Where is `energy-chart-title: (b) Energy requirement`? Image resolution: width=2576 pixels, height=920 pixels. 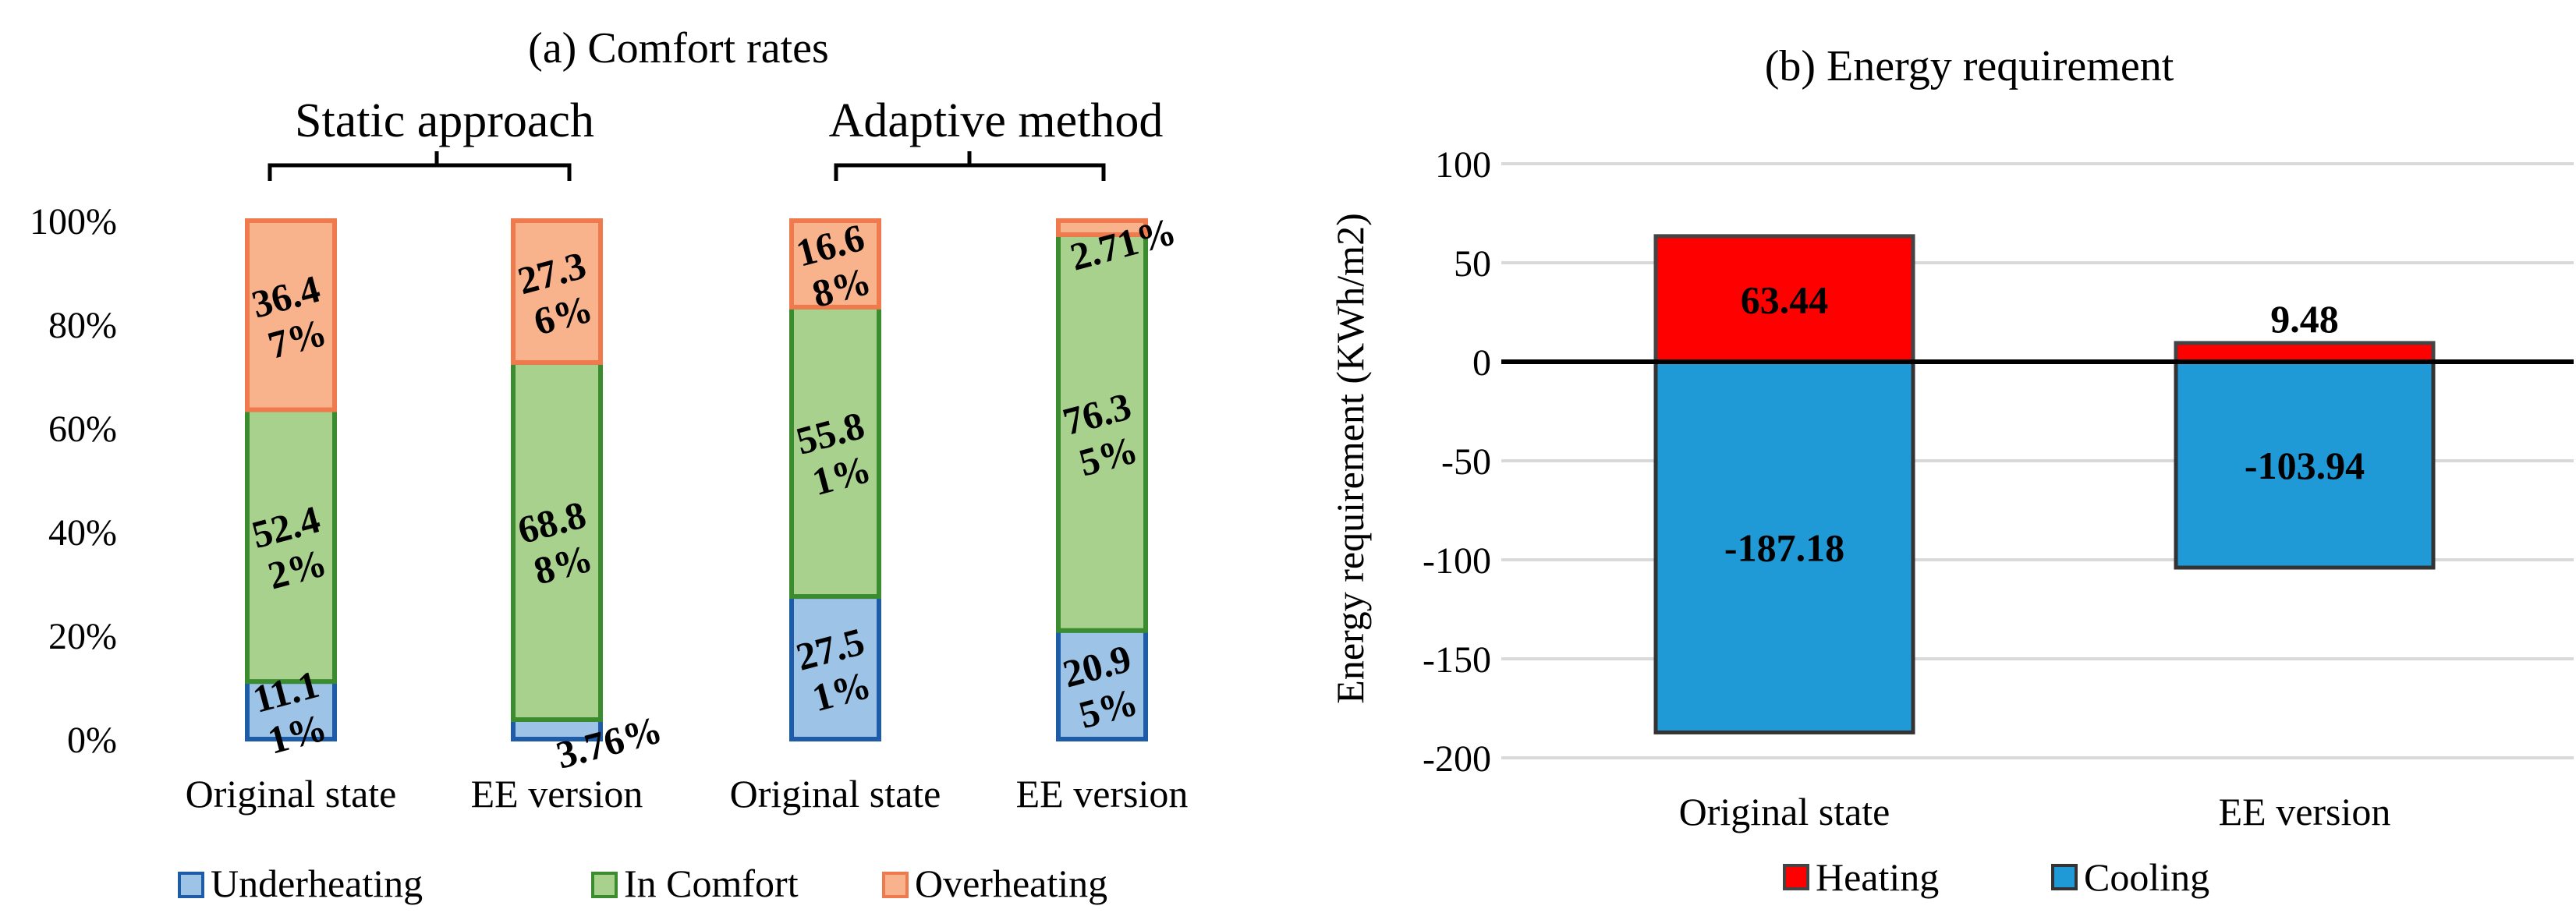
energy-chart-title: (b) Energy requirement is located at coordinates (1969, 66).